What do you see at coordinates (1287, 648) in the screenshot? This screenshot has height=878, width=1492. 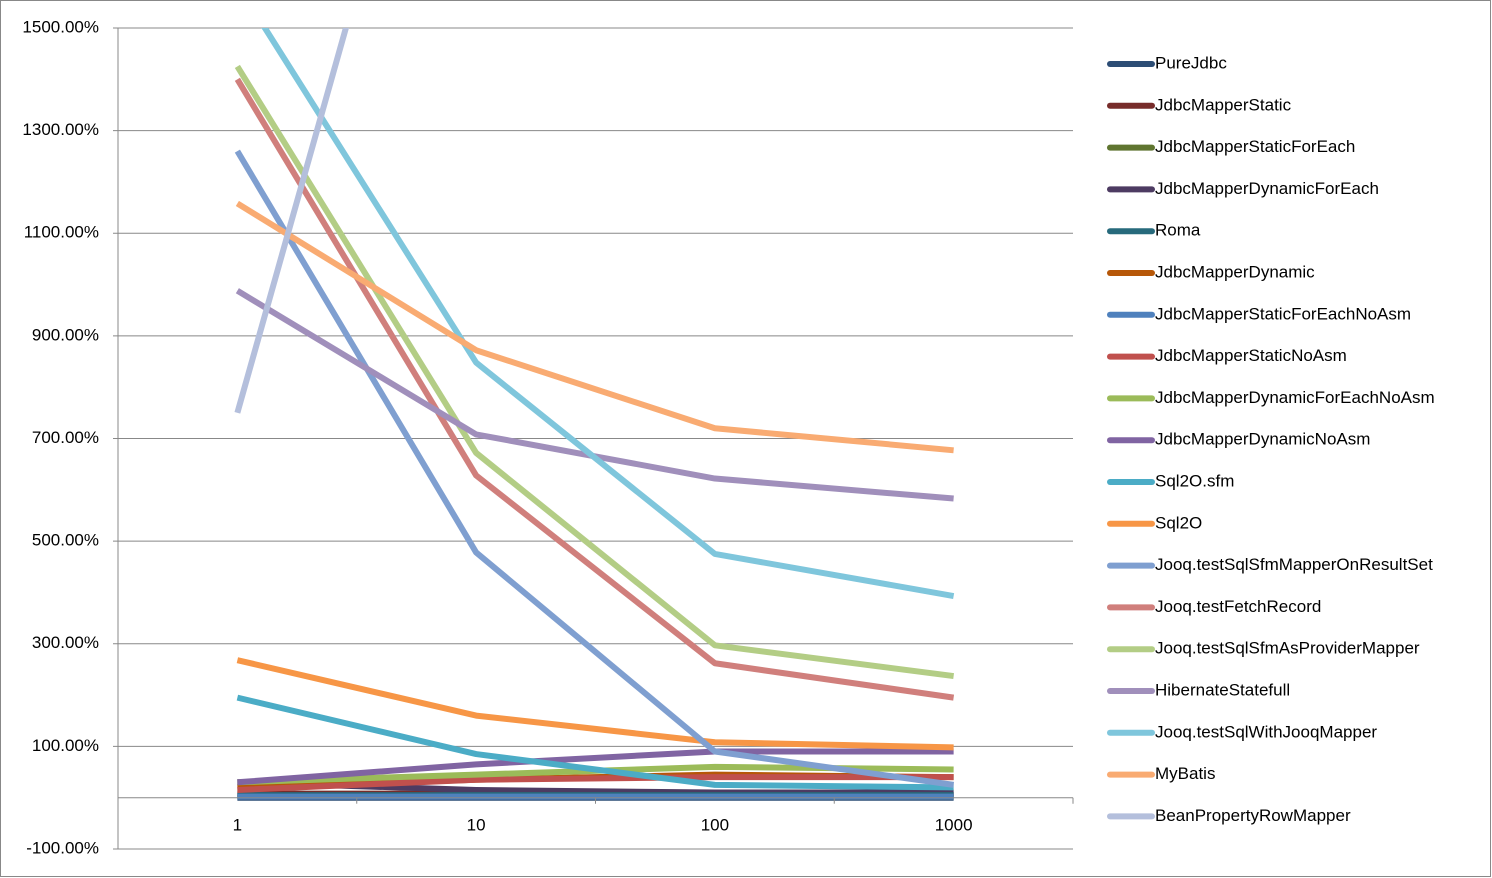 I see `legend-label: Jooq.testSqlSfmAsProviderMapper` at bounding box center [1287, 648].